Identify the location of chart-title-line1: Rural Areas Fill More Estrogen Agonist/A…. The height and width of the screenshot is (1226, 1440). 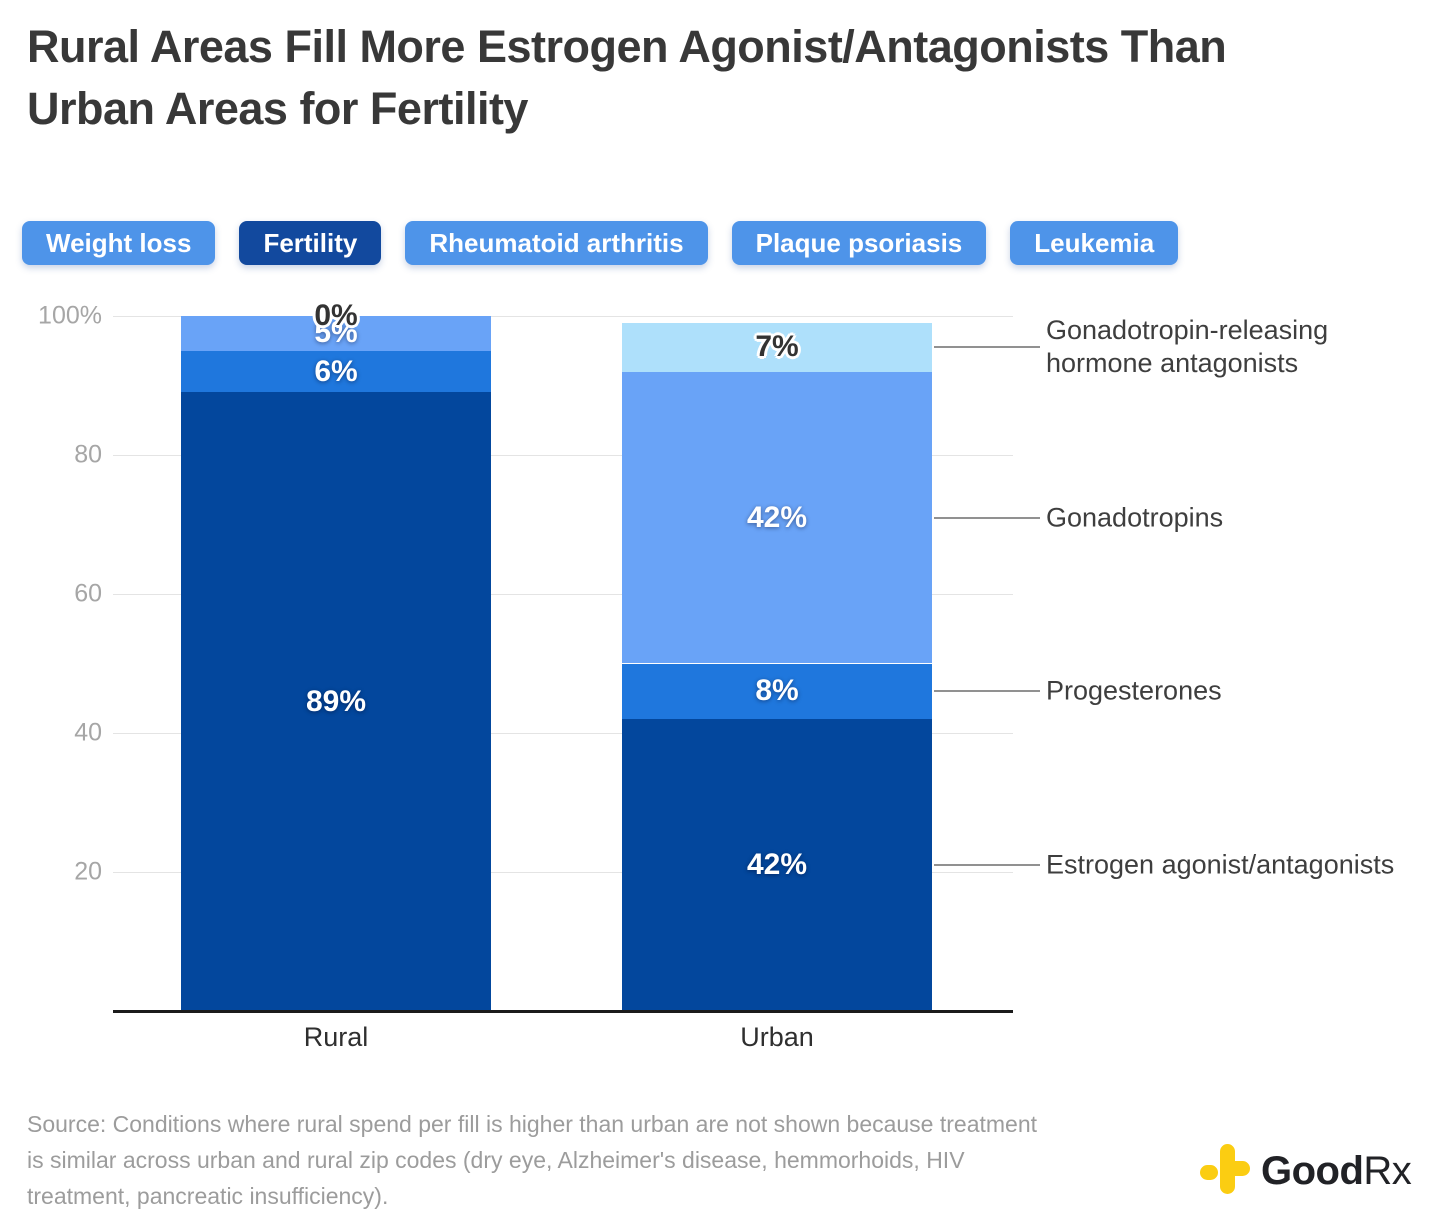
(627, 46).